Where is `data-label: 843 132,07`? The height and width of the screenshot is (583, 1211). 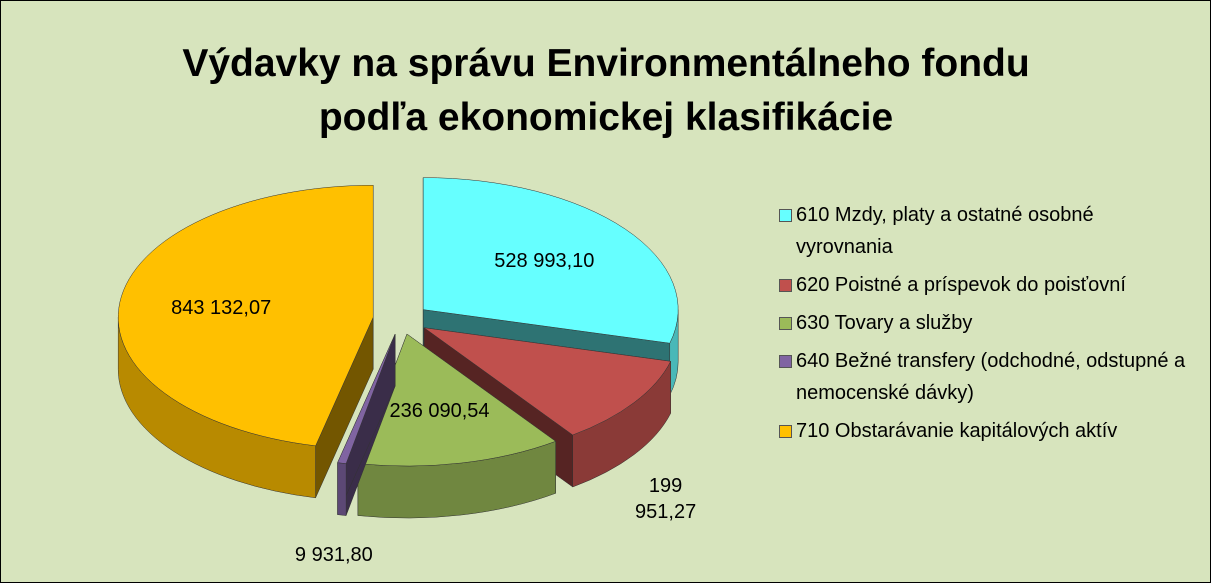
data-label: 843 132,07 is located at coordinates (221, 308).